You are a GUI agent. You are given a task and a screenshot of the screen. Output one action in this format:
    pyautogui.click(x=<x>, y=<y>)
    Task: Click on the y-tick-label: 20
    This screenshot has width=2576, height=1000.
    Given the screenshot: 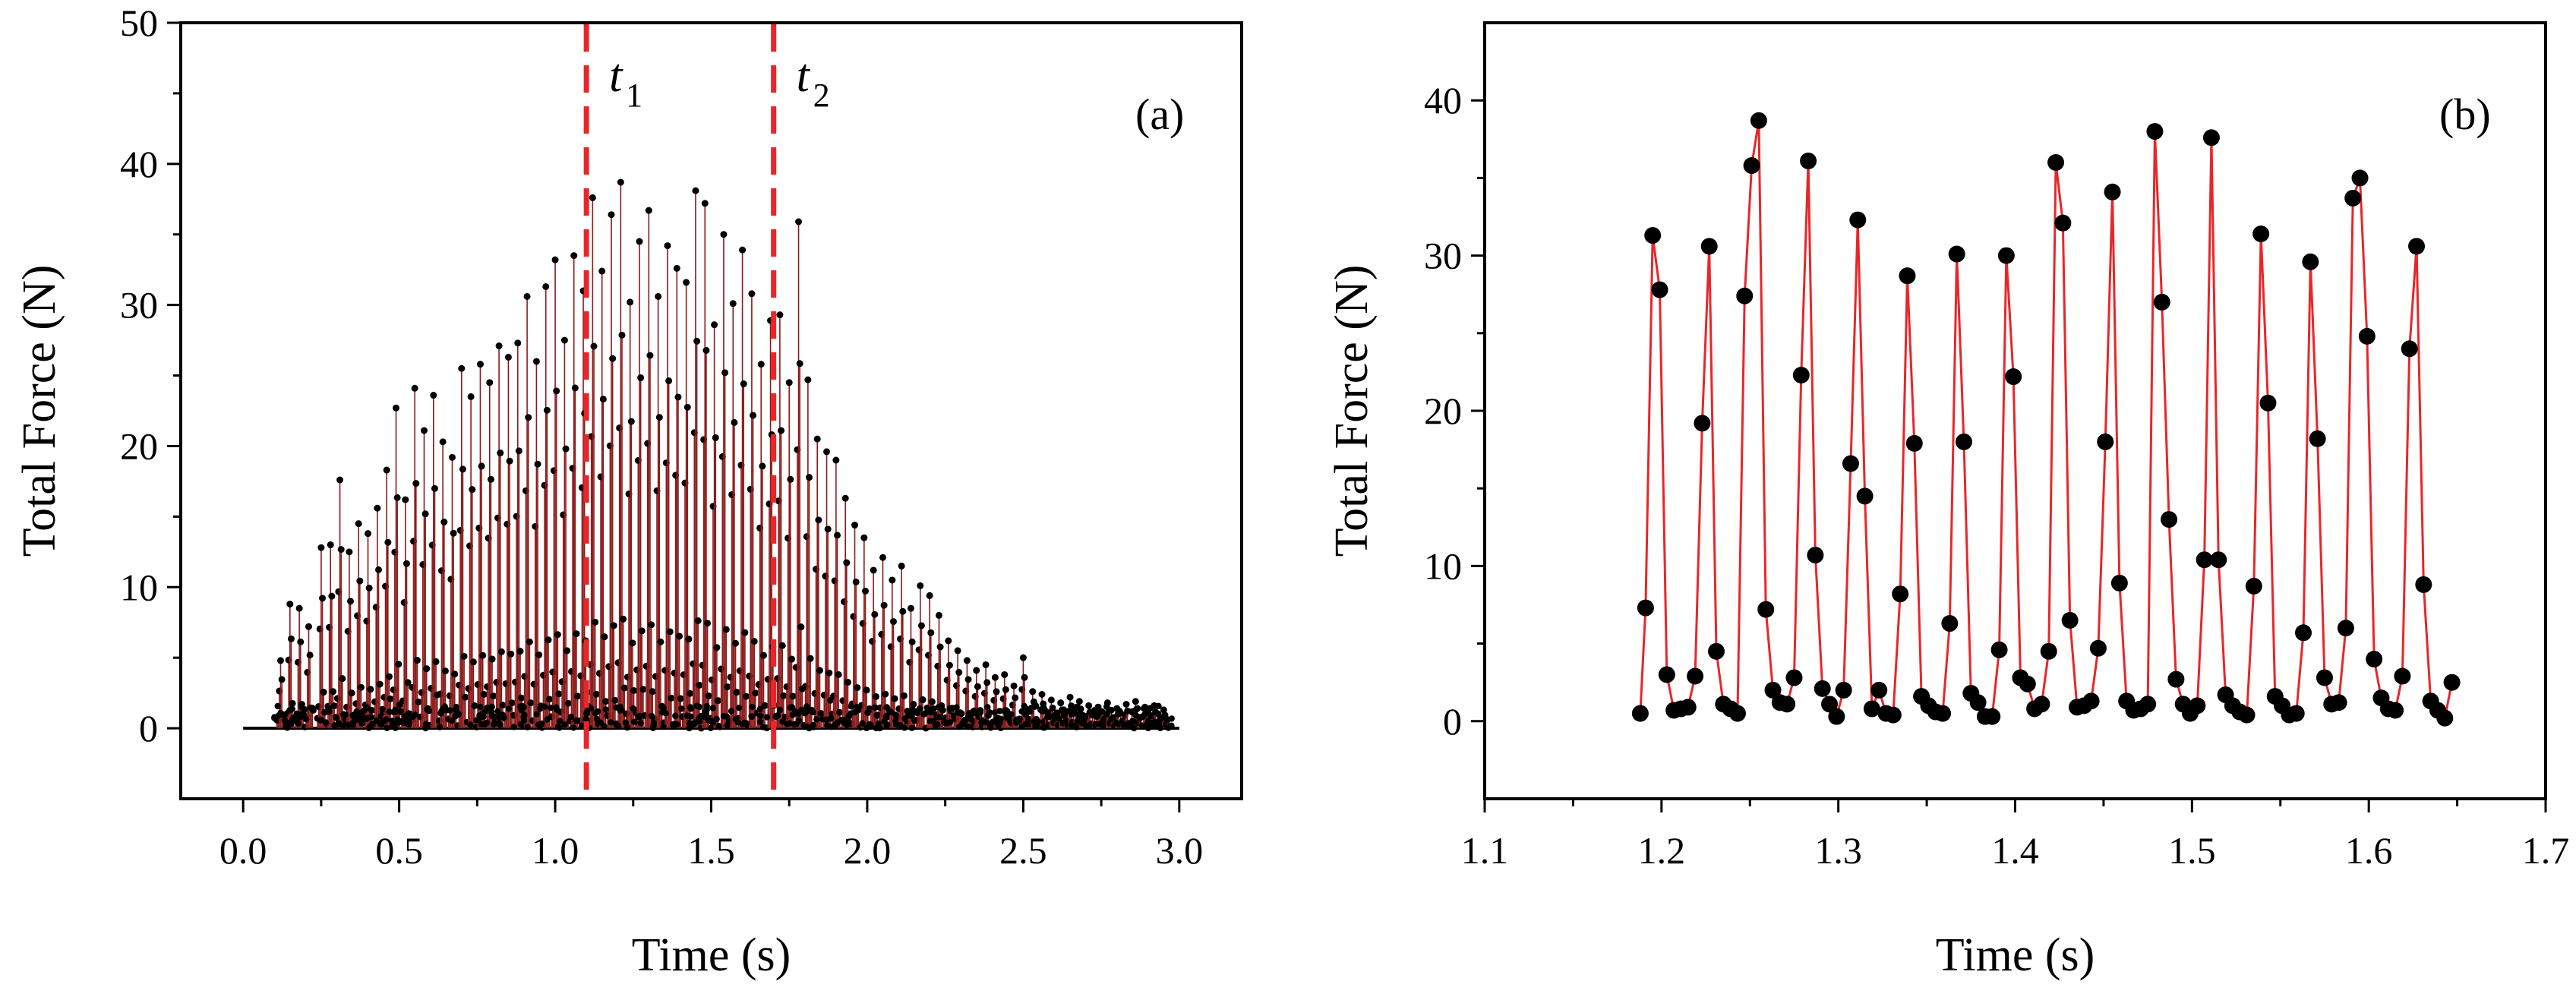 What is the action you would take?
    pyautogui.click(x=139, y=445)
    